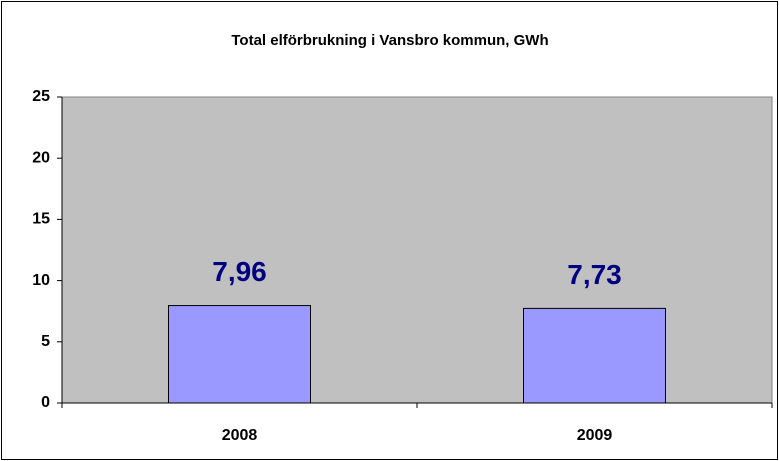 This screenshot has width=779, height=461. Describe the element at coordinates (45, 402) in the screenshot. I see `y-tick-label: 0` at that location.